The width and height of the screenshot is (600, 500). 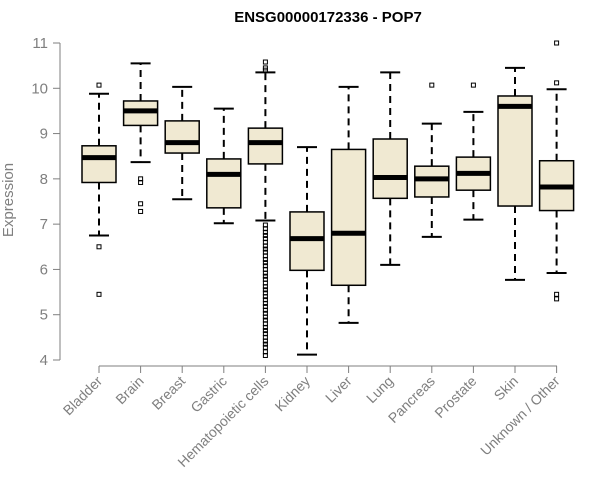 What do you see at coordinates (44, 134) in the screenshot?
I see `y-tick-label: 9` at bounding box center [44, 134].